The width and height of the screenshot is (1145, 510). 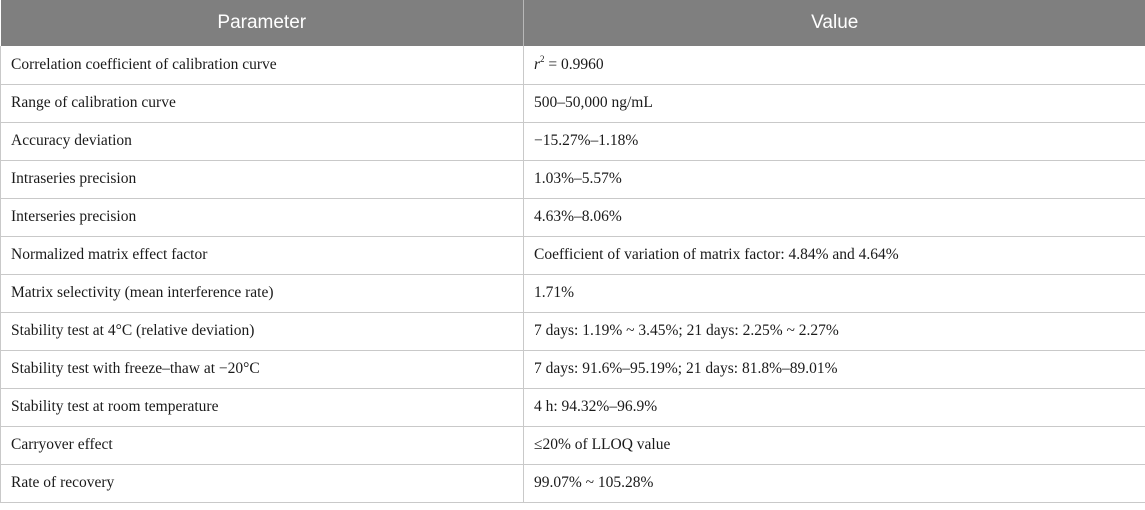 I want to click on value-cell: 4.63%–8.06%, so click(x=834, y=217).